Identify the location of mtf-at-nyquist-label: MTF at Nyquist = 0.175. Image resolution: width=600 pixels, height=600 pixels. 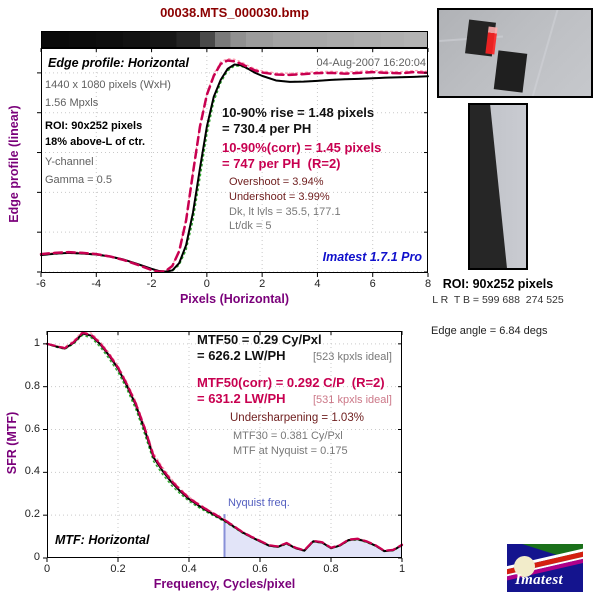
(290, 451).